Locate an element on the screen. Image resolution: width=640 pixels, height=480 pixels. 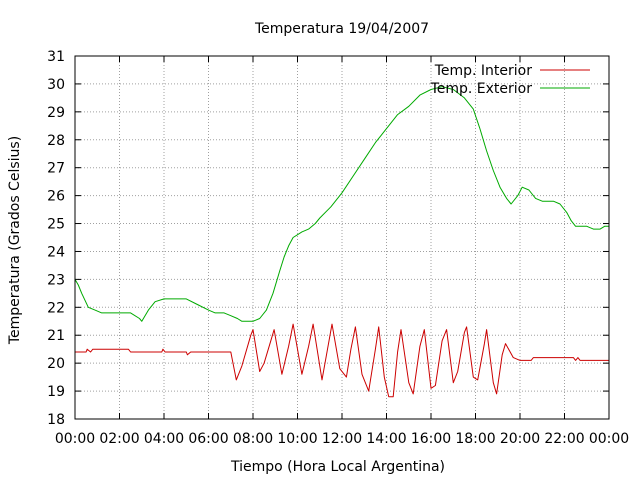
legend-label-interior: Temp. Interior is located at coordinates (483, 71).